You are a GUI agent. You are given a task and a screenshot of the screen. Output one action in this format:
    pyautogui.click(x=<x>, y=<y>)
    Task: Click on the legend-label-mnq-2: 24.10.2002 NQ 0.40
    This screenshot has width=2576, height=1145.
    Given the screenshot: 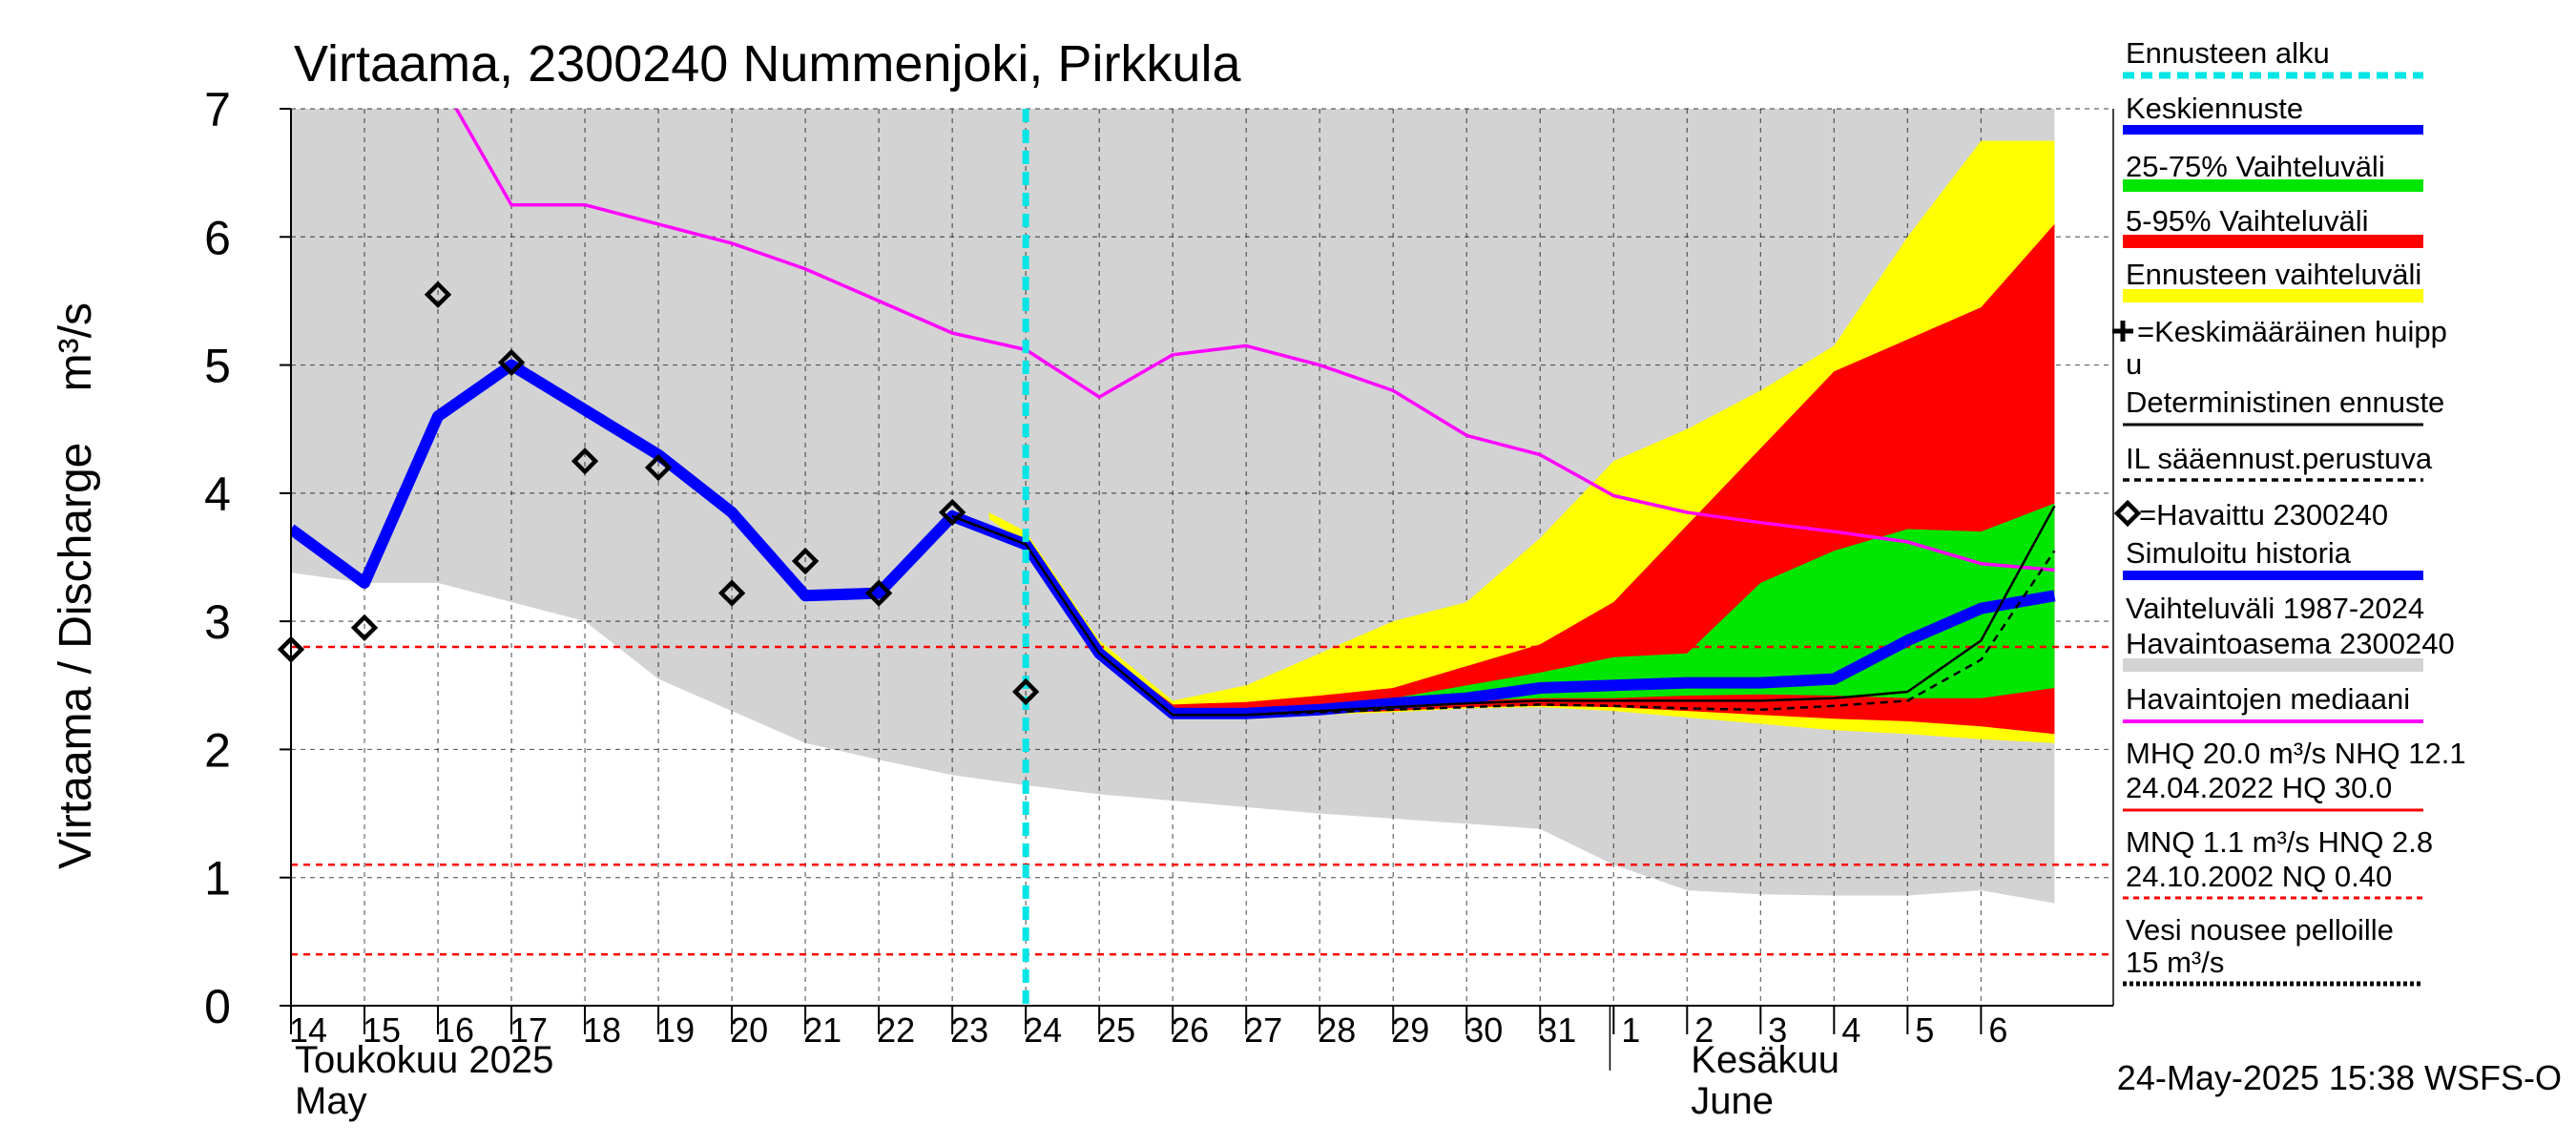 What is the action you would take?
    pyautogui.click(x=2259, y=877)
    